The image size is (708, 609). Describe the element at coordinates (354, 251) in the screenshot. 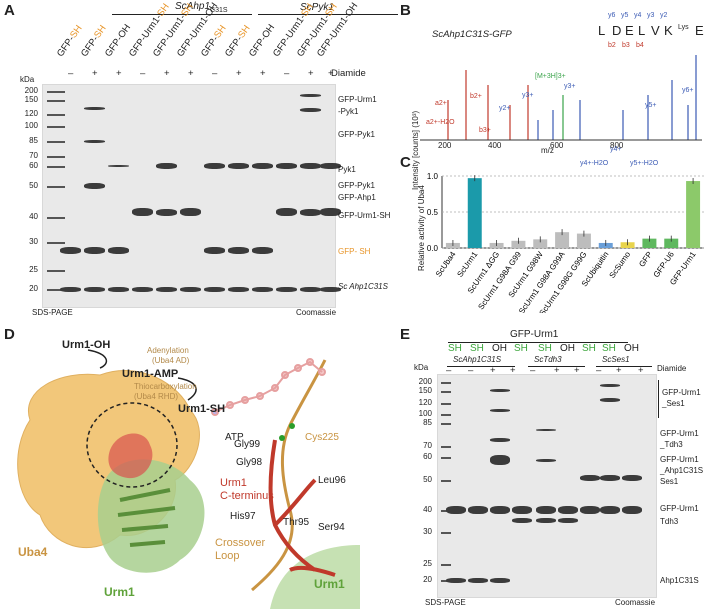

I see `label-gfp-sh: GFP- SH` at that location.